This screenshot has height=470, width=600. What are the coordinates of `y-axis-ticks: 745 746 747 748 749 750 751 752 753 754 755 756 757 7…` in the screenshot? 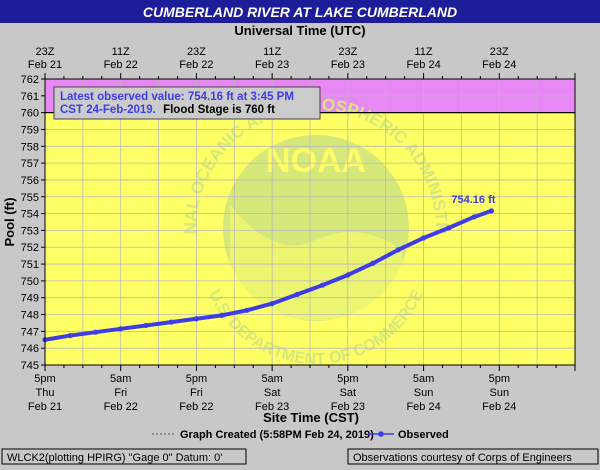 It's located at (33, 223).